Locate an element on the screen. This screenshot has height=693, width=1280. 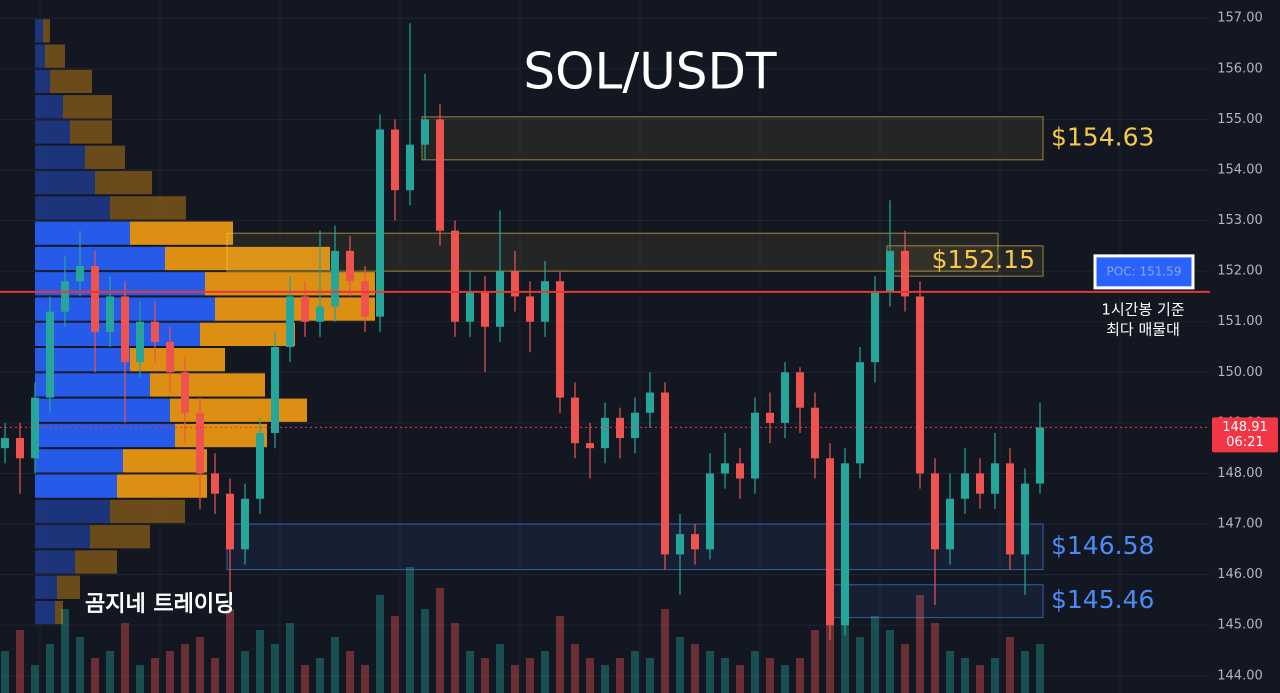
zone-label: $146.58 is located at coordinates (1102, 545).